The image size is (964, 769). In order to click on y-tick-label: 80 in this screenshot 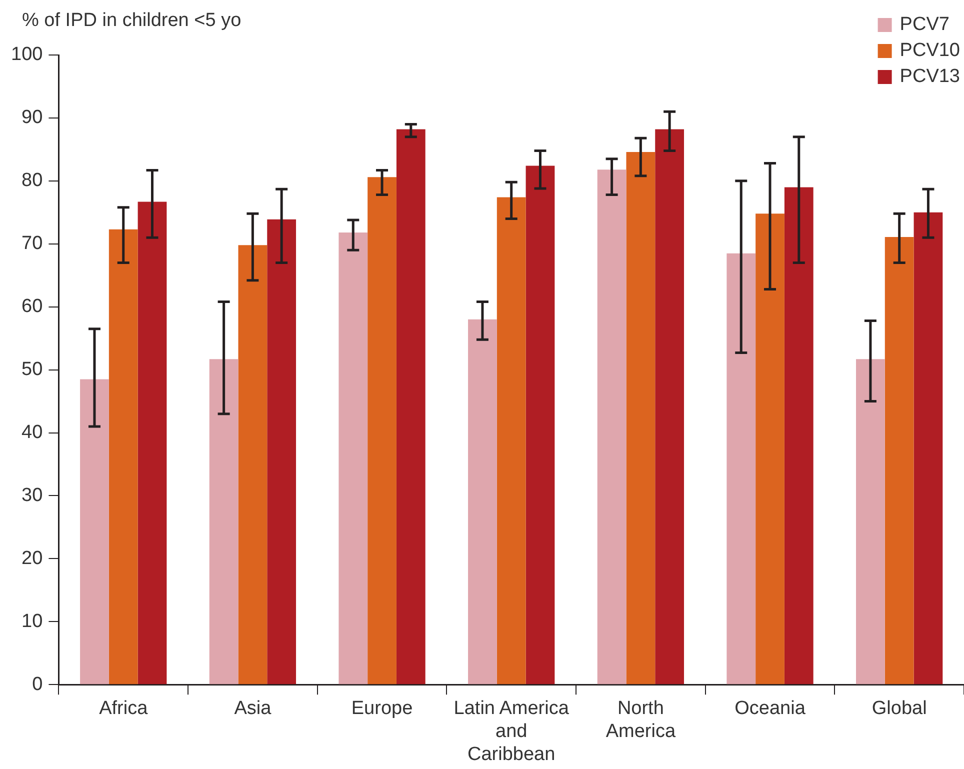, I will do `click(32, 181)`.